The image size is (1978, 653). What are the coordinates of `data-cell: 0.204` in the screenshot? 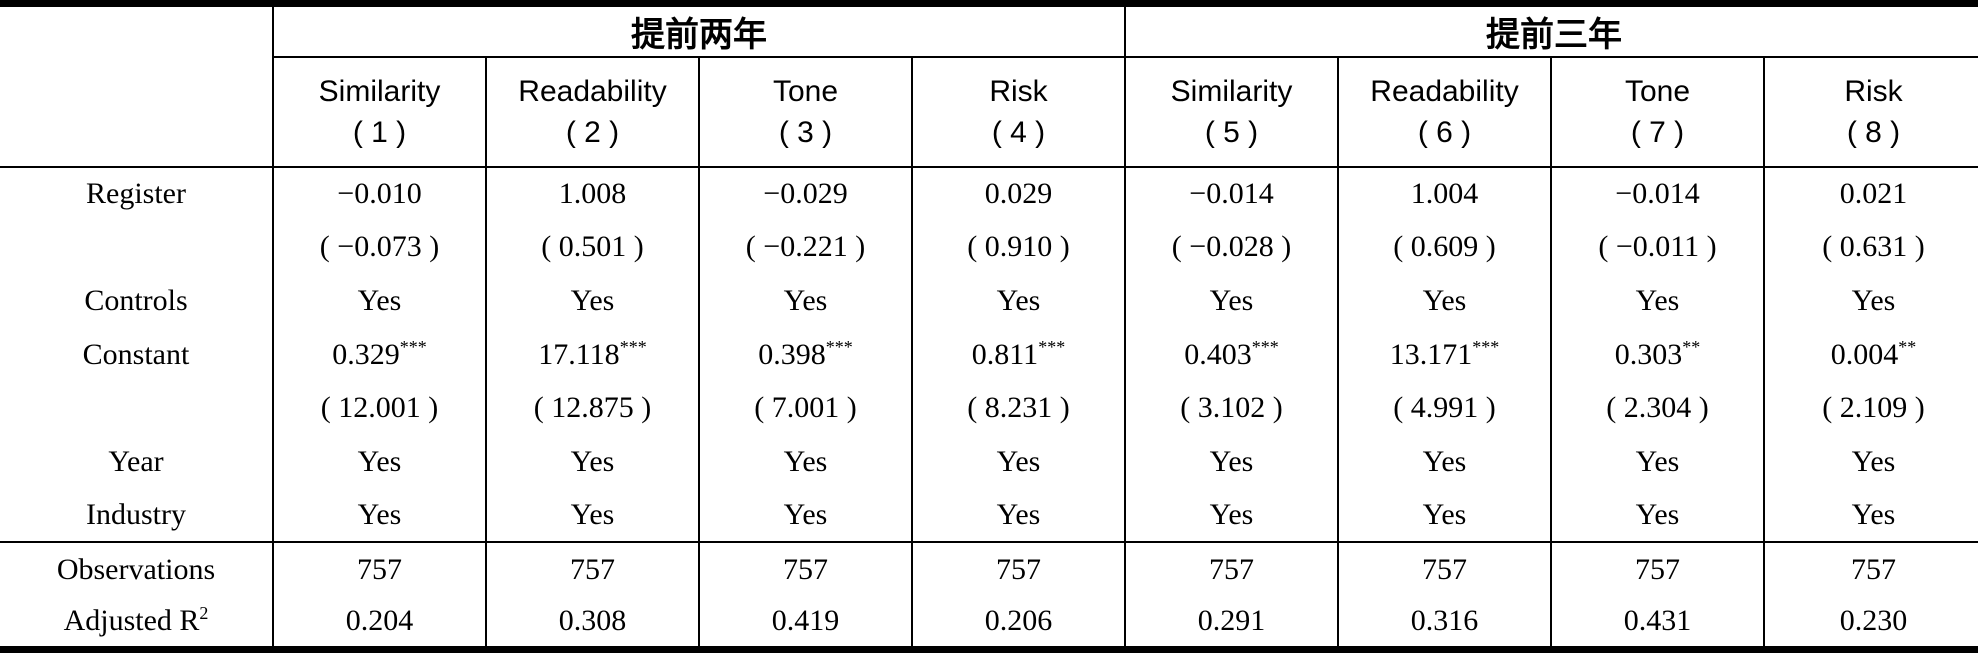 It's located at (379, 622).